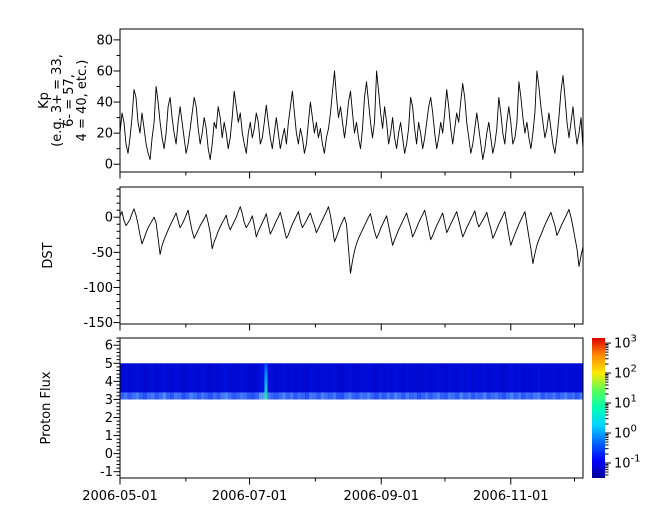  Describe the element at coordinates (625, 403) in the screenshot. I see `colorbar-tick-label: 10¹` at that location.